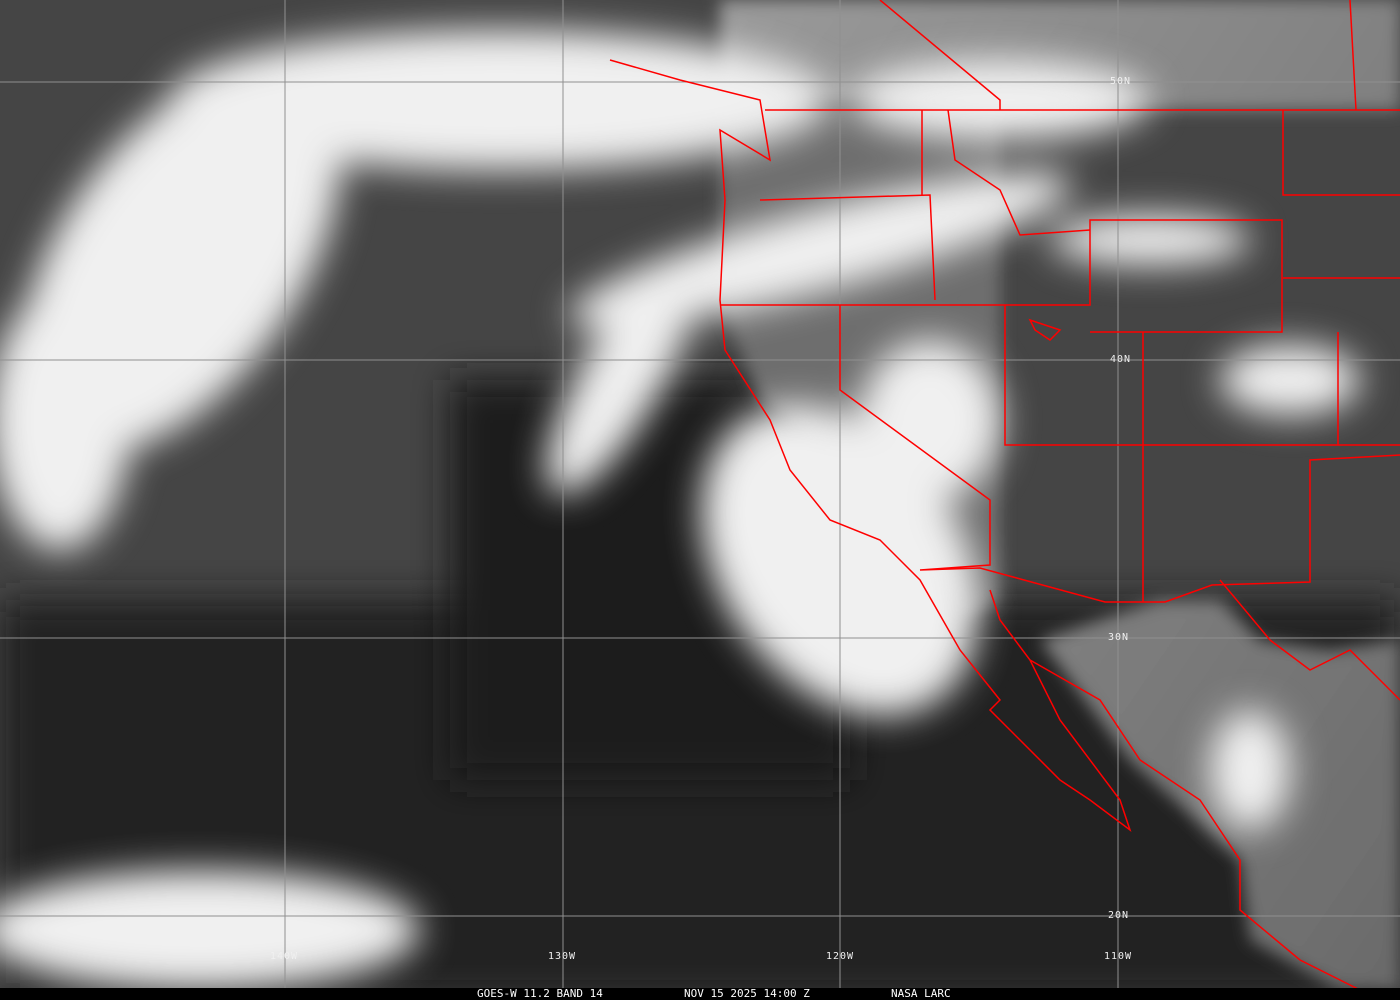  I want to click on caption-title: GOES-W 11.2 BAND 14, so click(540, 993).